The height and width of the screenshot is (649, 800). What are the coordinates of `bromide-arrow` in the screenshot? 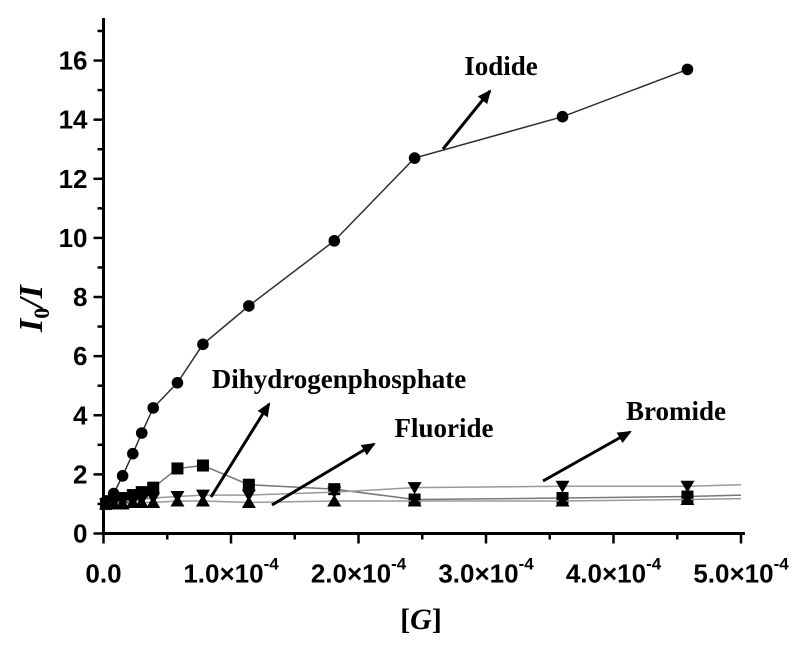 It's located at (587, 456).